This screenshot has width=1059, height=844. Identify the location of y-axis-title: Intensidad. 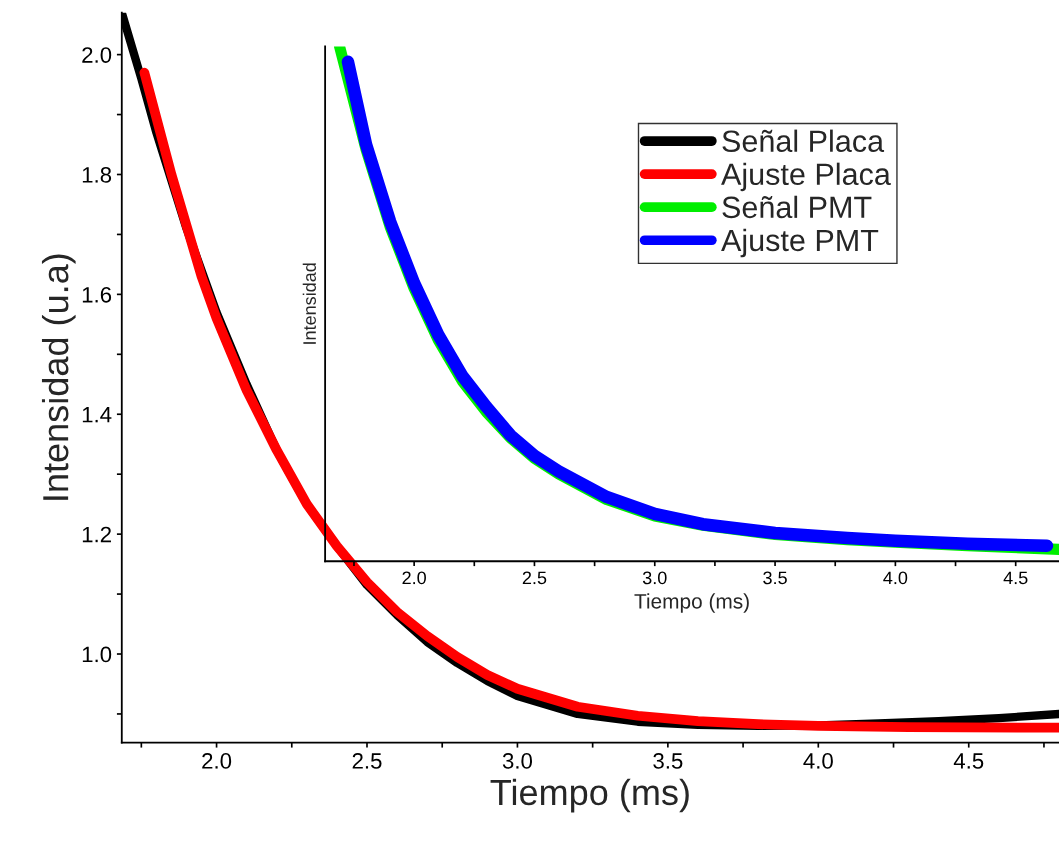
(309, 303).